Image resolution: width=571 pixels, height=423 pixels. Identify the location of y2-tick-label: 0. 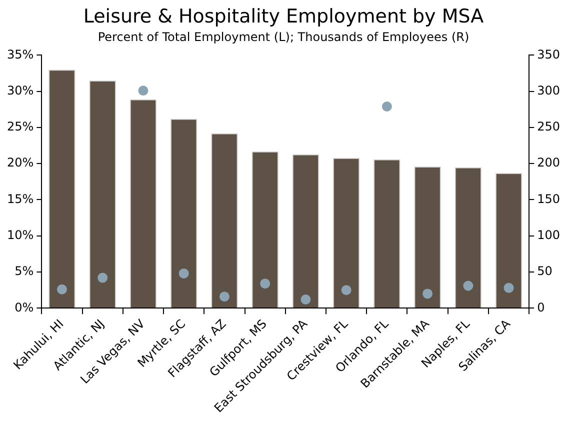
(541, 307).